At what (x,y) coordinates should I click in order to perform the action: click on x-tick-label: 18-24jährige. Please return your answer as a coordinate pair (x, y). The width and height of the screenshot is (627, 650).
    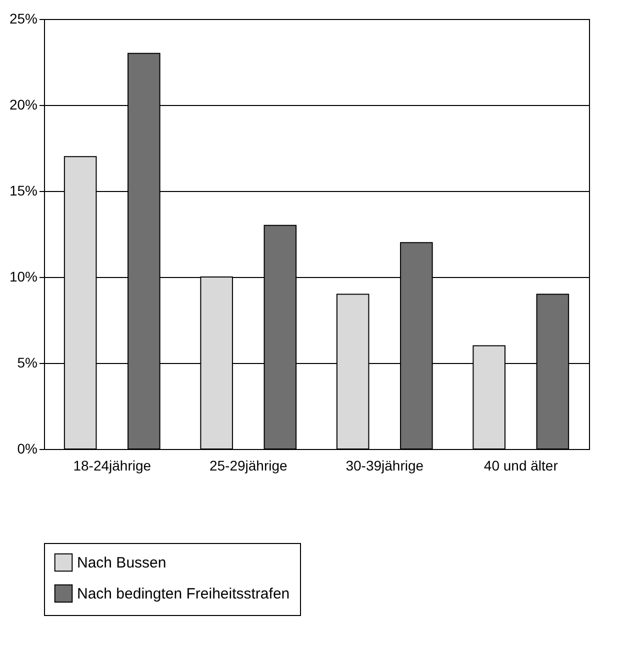
    Looking at the image, I should click on (112, 466).